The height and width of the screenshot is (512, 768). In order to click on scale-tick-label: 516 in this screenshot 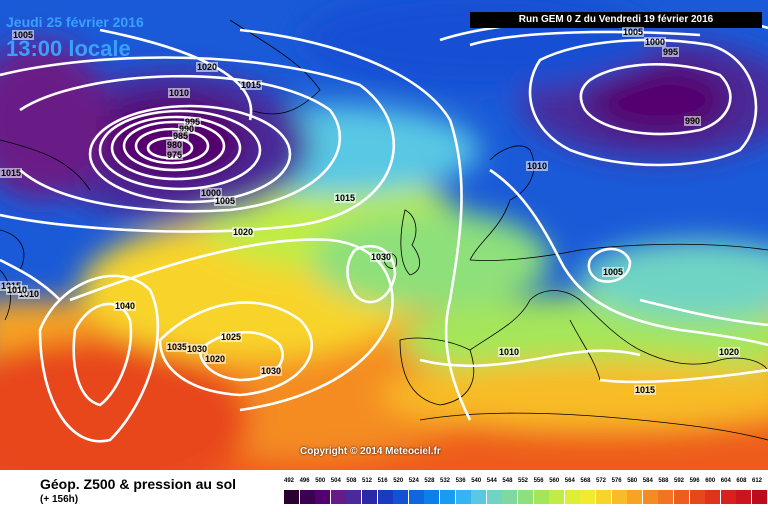, I will do `click(382, 481)`.